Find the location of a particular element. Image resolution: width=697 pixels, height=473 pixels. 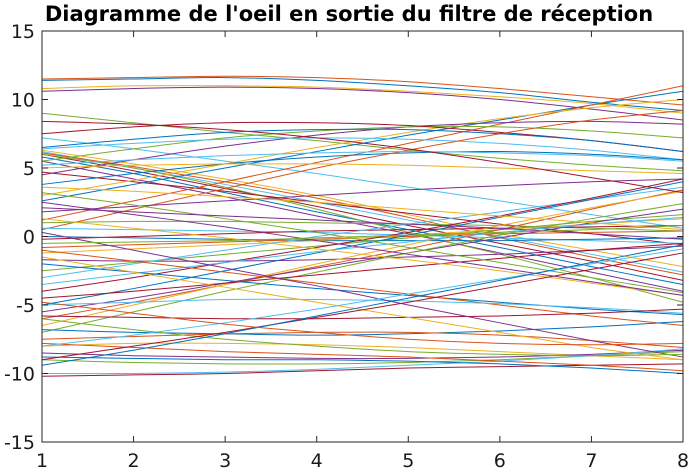

x-tick-label: 7 is located at coordinates (591, 461).